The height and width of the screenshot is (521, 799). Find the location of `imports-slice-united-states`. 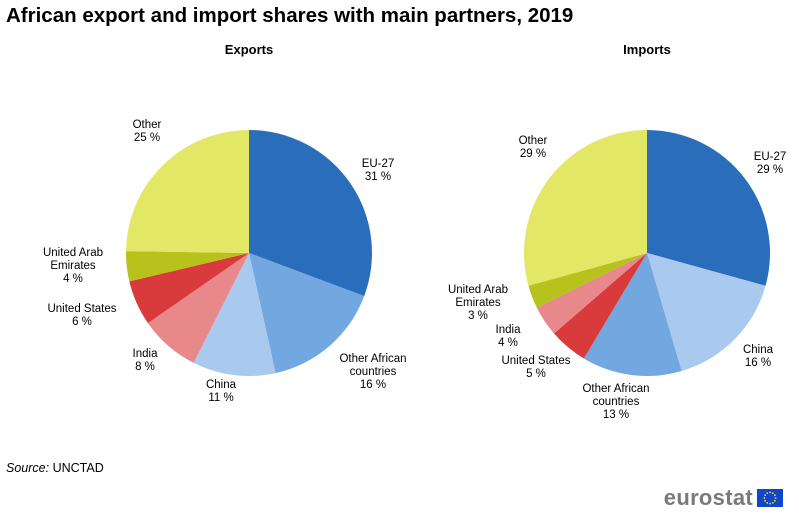

imports-slice-united-states is located at coordinates (600, 306).